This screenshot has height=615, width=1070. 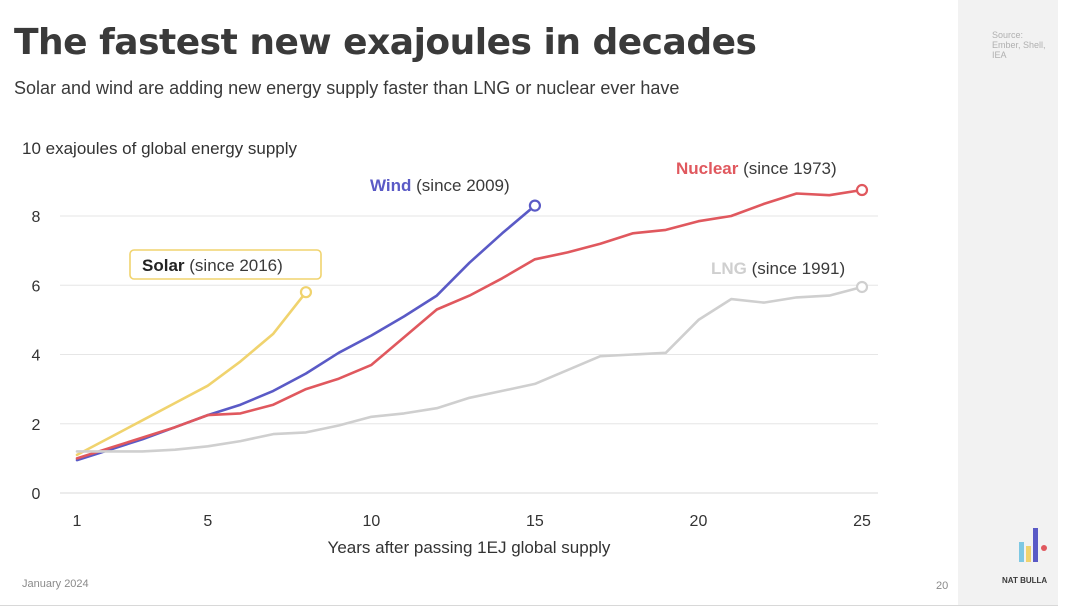 I want to click on page-title: The fastest new exajoules in decades, so click(x=385, y=42).